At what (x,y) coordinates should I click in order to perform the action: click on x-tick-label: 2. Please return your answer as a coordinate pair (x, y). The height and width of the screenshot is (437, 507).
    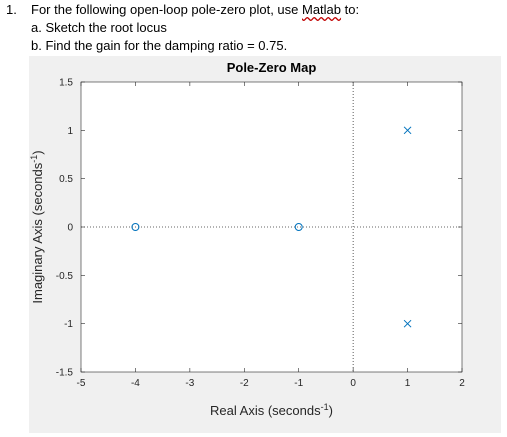
    Looking at the image, I should click on (462, 383).